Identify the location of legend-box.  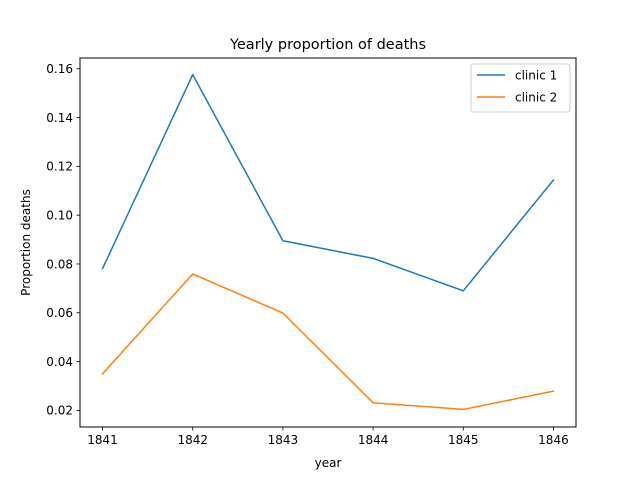
(520, 88).